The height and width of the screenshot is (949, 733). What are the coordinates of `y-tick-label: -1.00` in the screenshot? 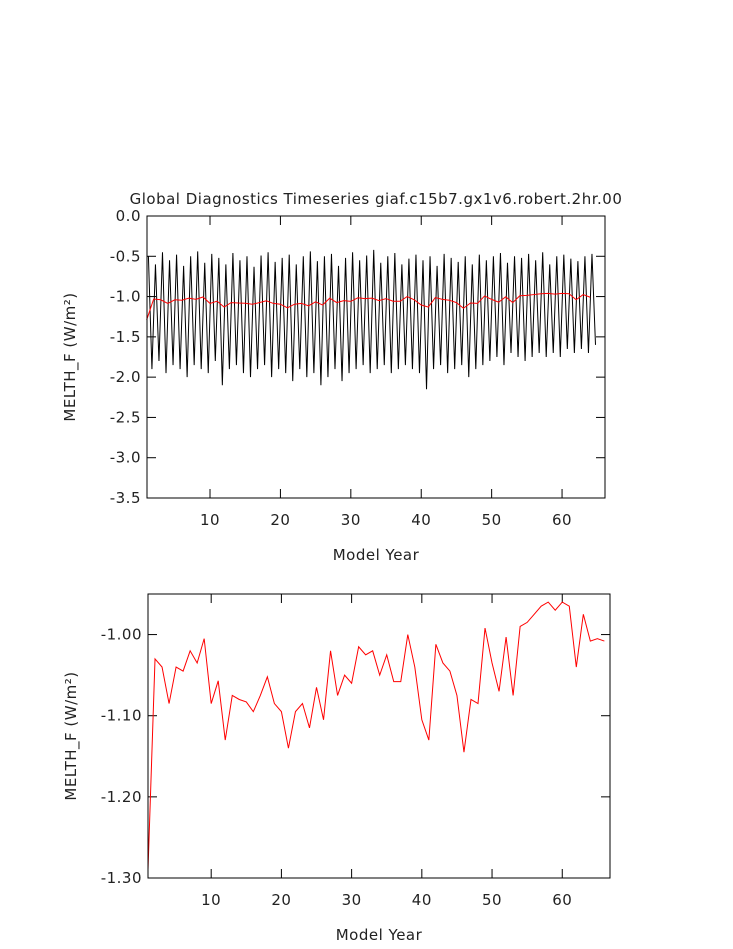 It's located at (121, 635).